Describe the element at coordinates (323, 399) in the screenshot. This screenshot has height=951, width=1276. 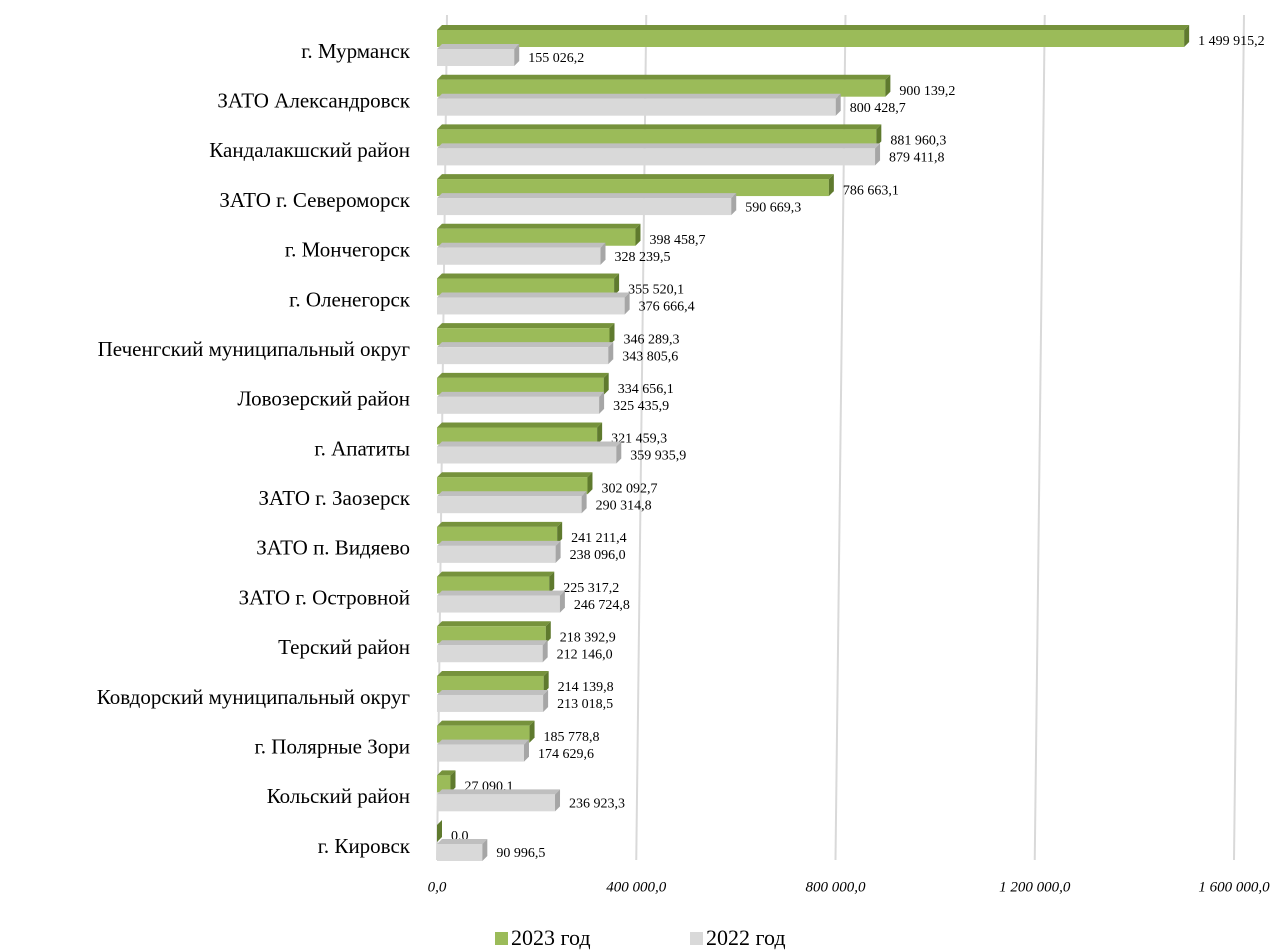
I see `category-label: Ловозерский район` at that location.